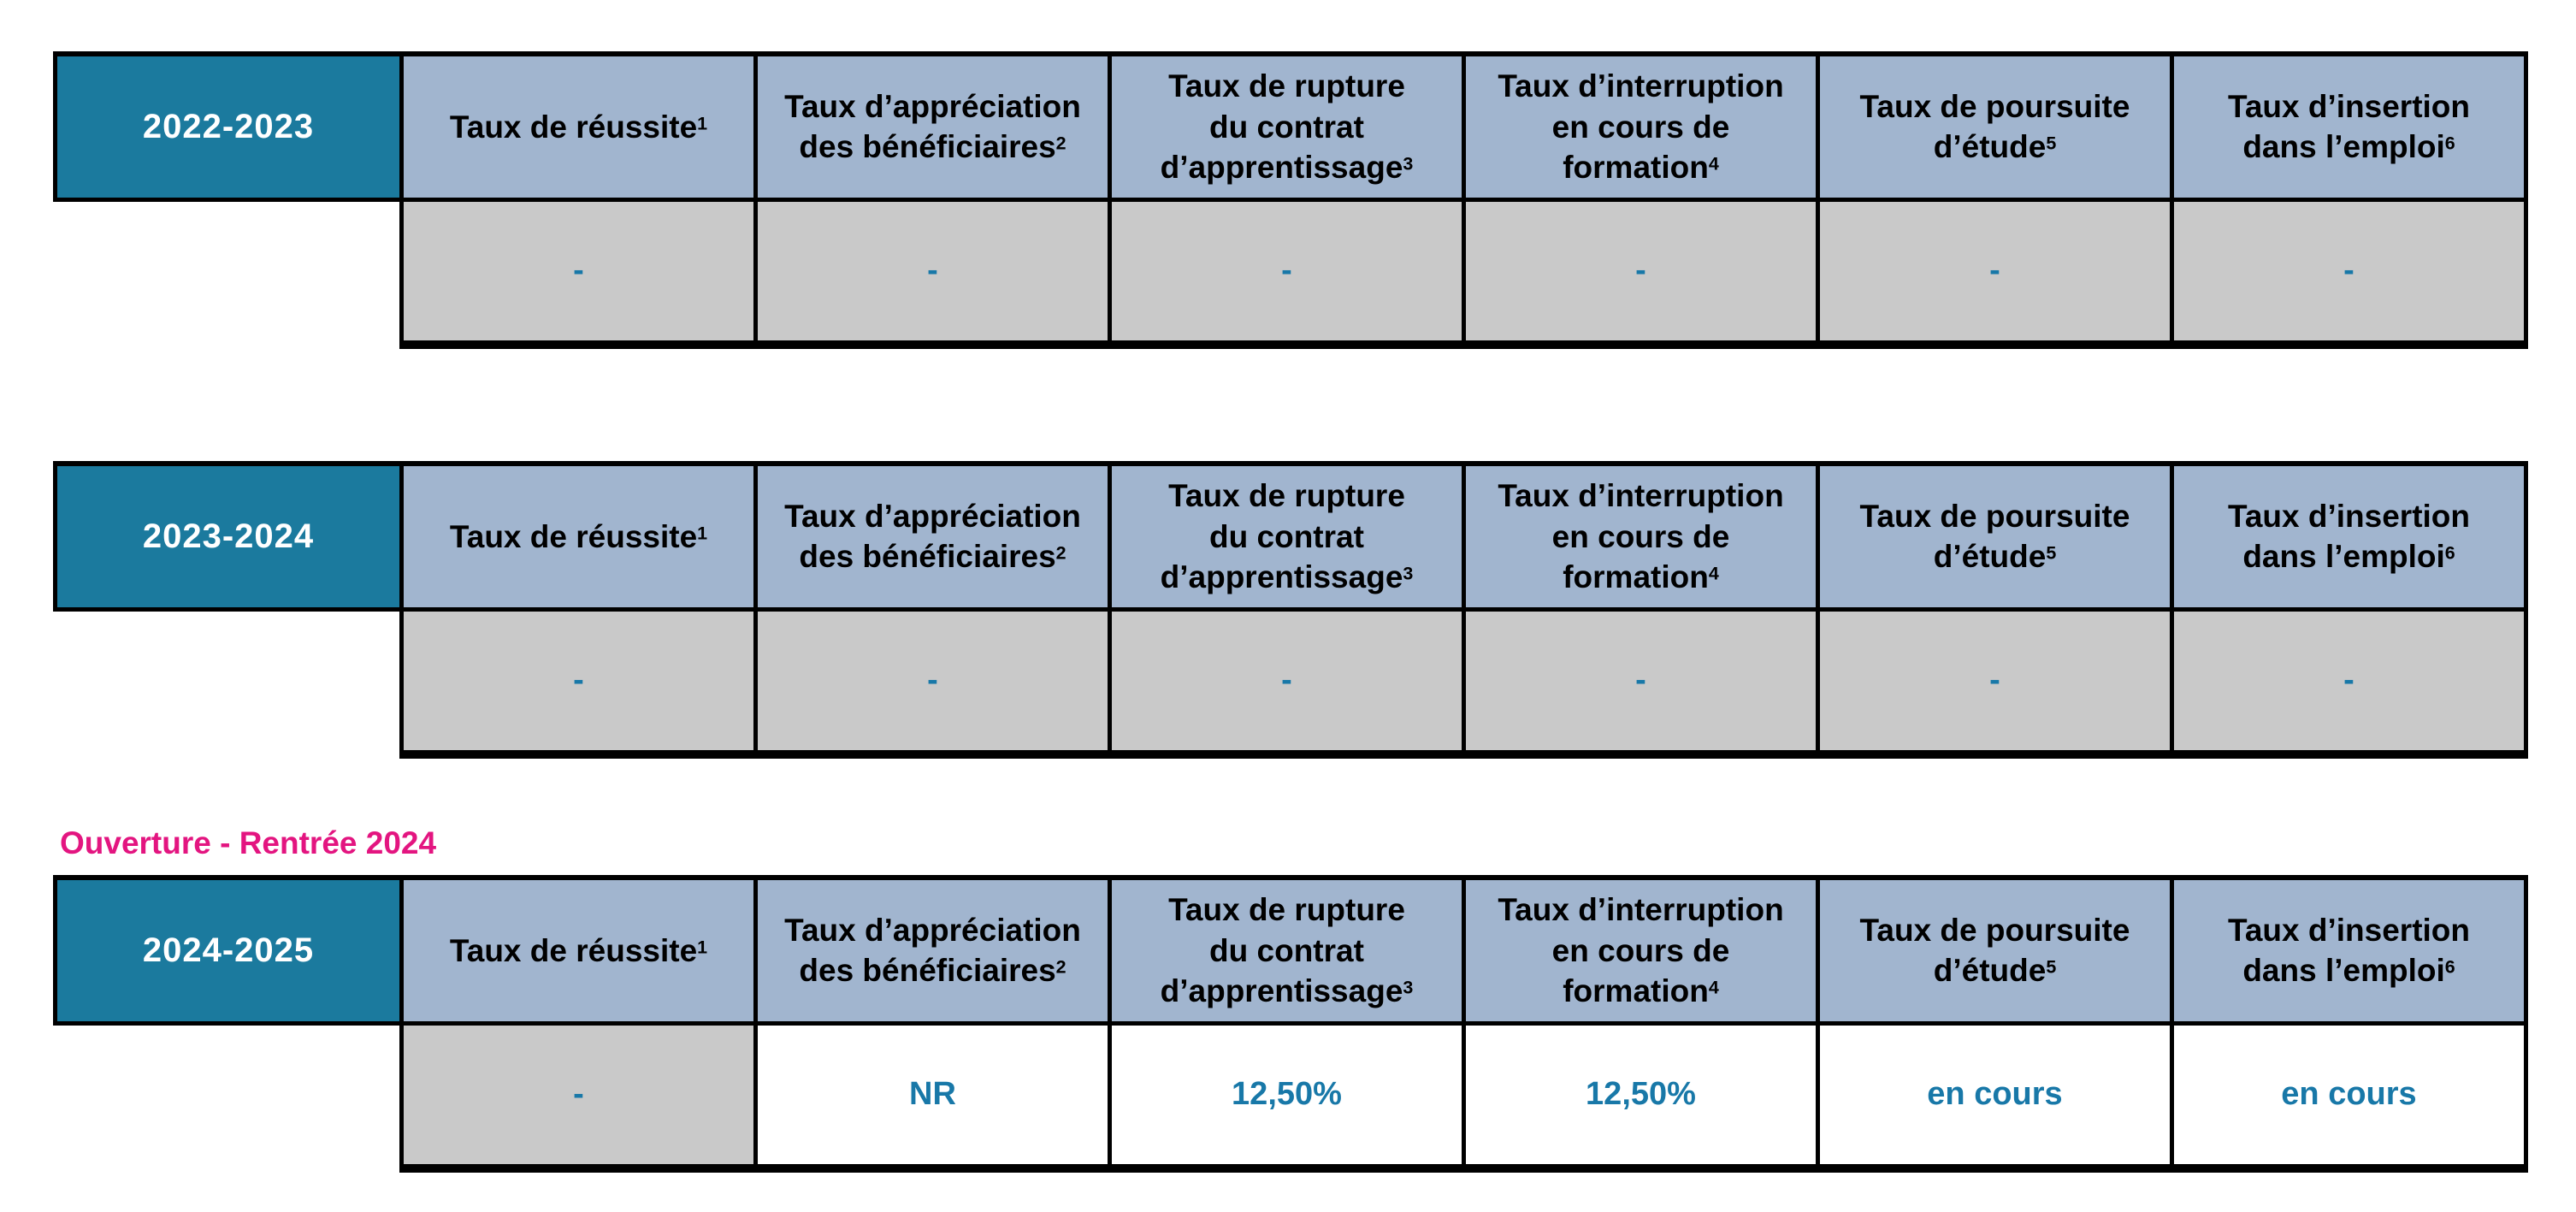  What do you see at coordinates (1287, 1096) in the screenshot?
I see `value-cell-rupture: 12,50%` at bounding box center [1287, 1096].